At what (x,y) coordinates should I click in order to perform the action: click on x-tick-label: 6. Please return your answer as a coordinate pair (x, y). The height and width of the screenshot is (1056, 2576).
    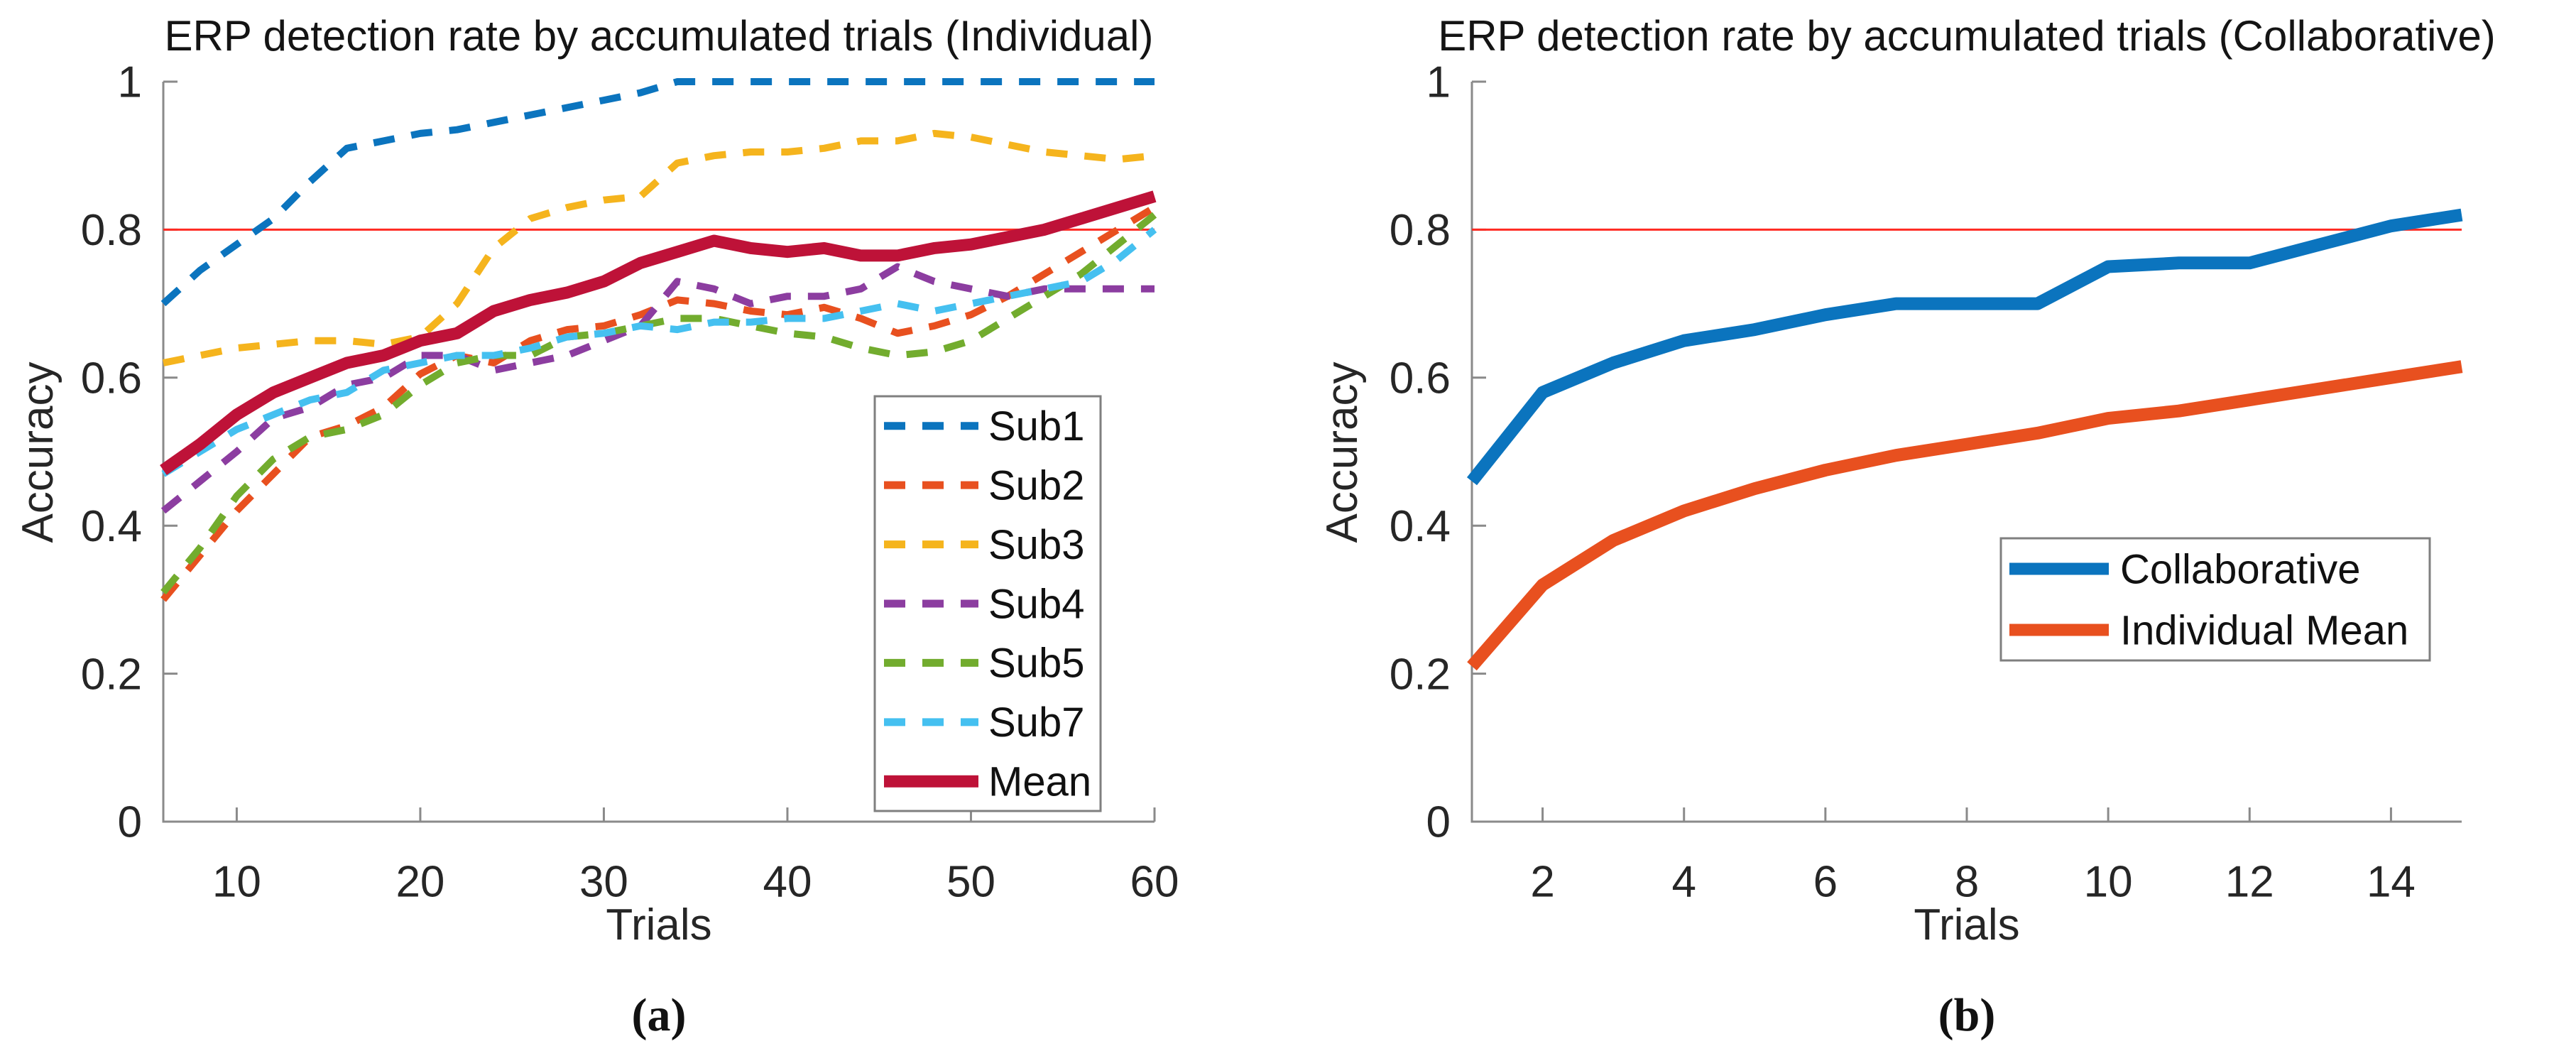
    Looking at the image, I should click on (1825, 882).